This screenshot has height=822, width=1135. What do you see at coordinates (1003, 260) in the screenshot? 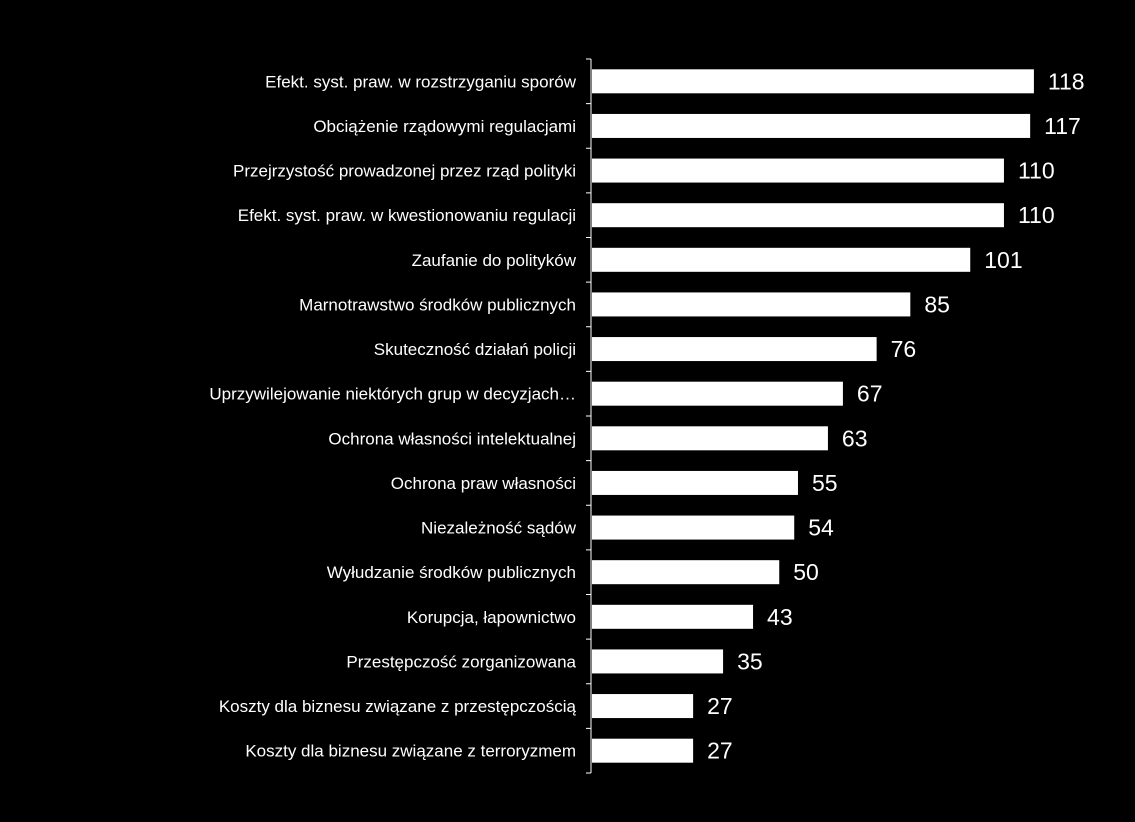
I see `value-label: 101` at bounding box center [1003, 260].